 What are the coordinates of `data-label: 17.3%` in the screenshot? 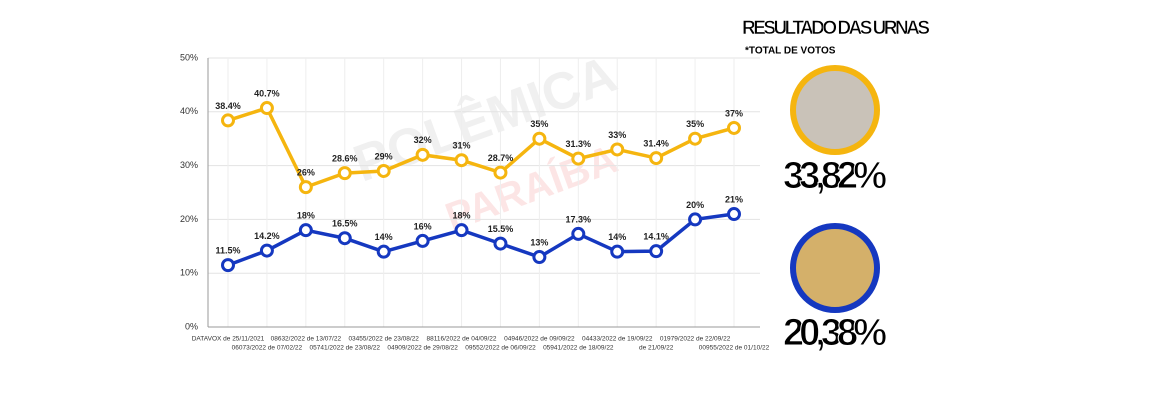 It's located at (579, 219).